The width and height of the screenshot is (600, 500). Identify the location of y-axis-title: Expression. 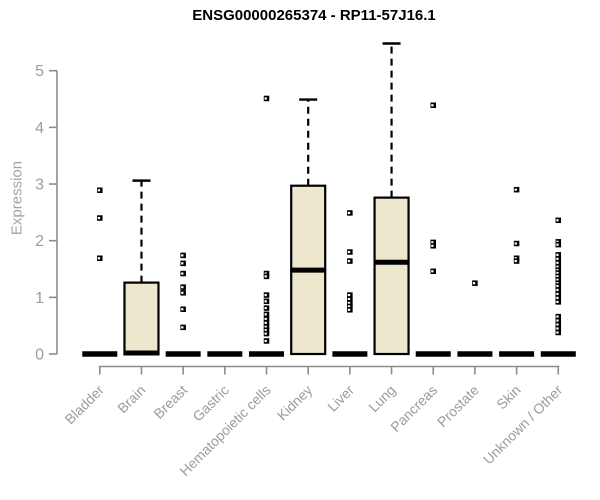
(17, 198).